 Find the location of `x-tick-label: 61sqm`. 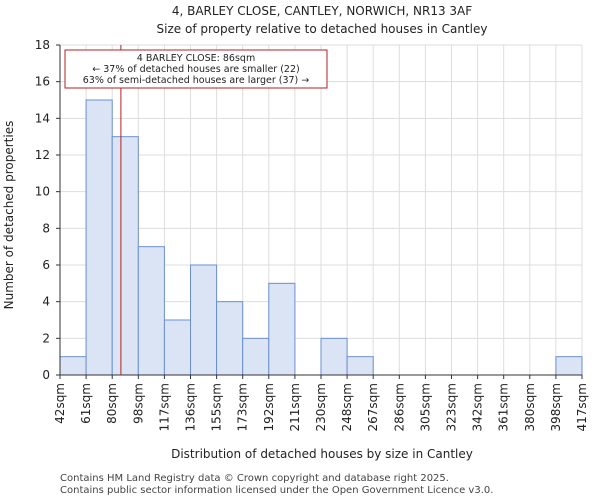

x-tick-label: 61sqm is located at coordinates (86, 403).